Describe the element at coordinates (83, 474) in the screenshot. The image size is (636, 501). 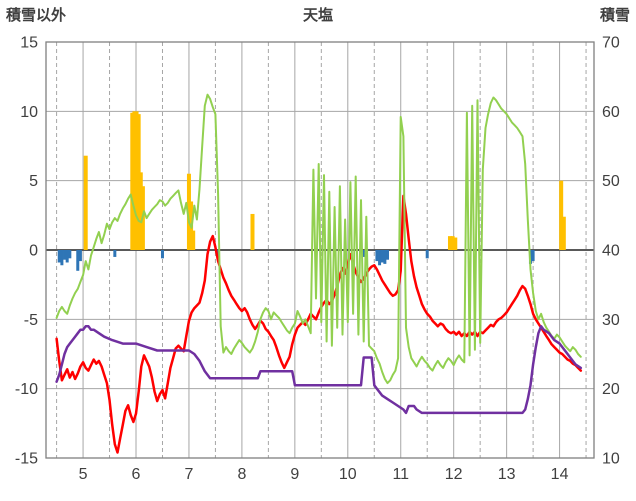
I see `x-axis-tick-label: 5` at that location.